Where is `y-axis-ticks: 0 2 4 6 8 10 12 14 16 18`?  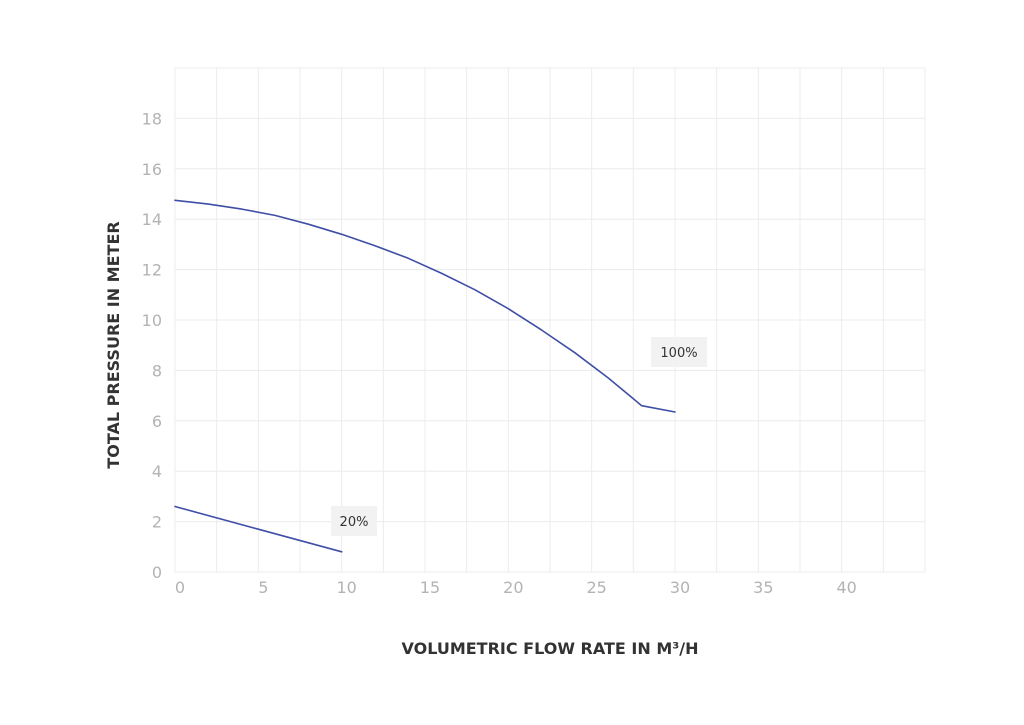
y-axis-ticks: 0 2 4 6 8 10 12 14 16 18 is located at coordinates (152, 345).